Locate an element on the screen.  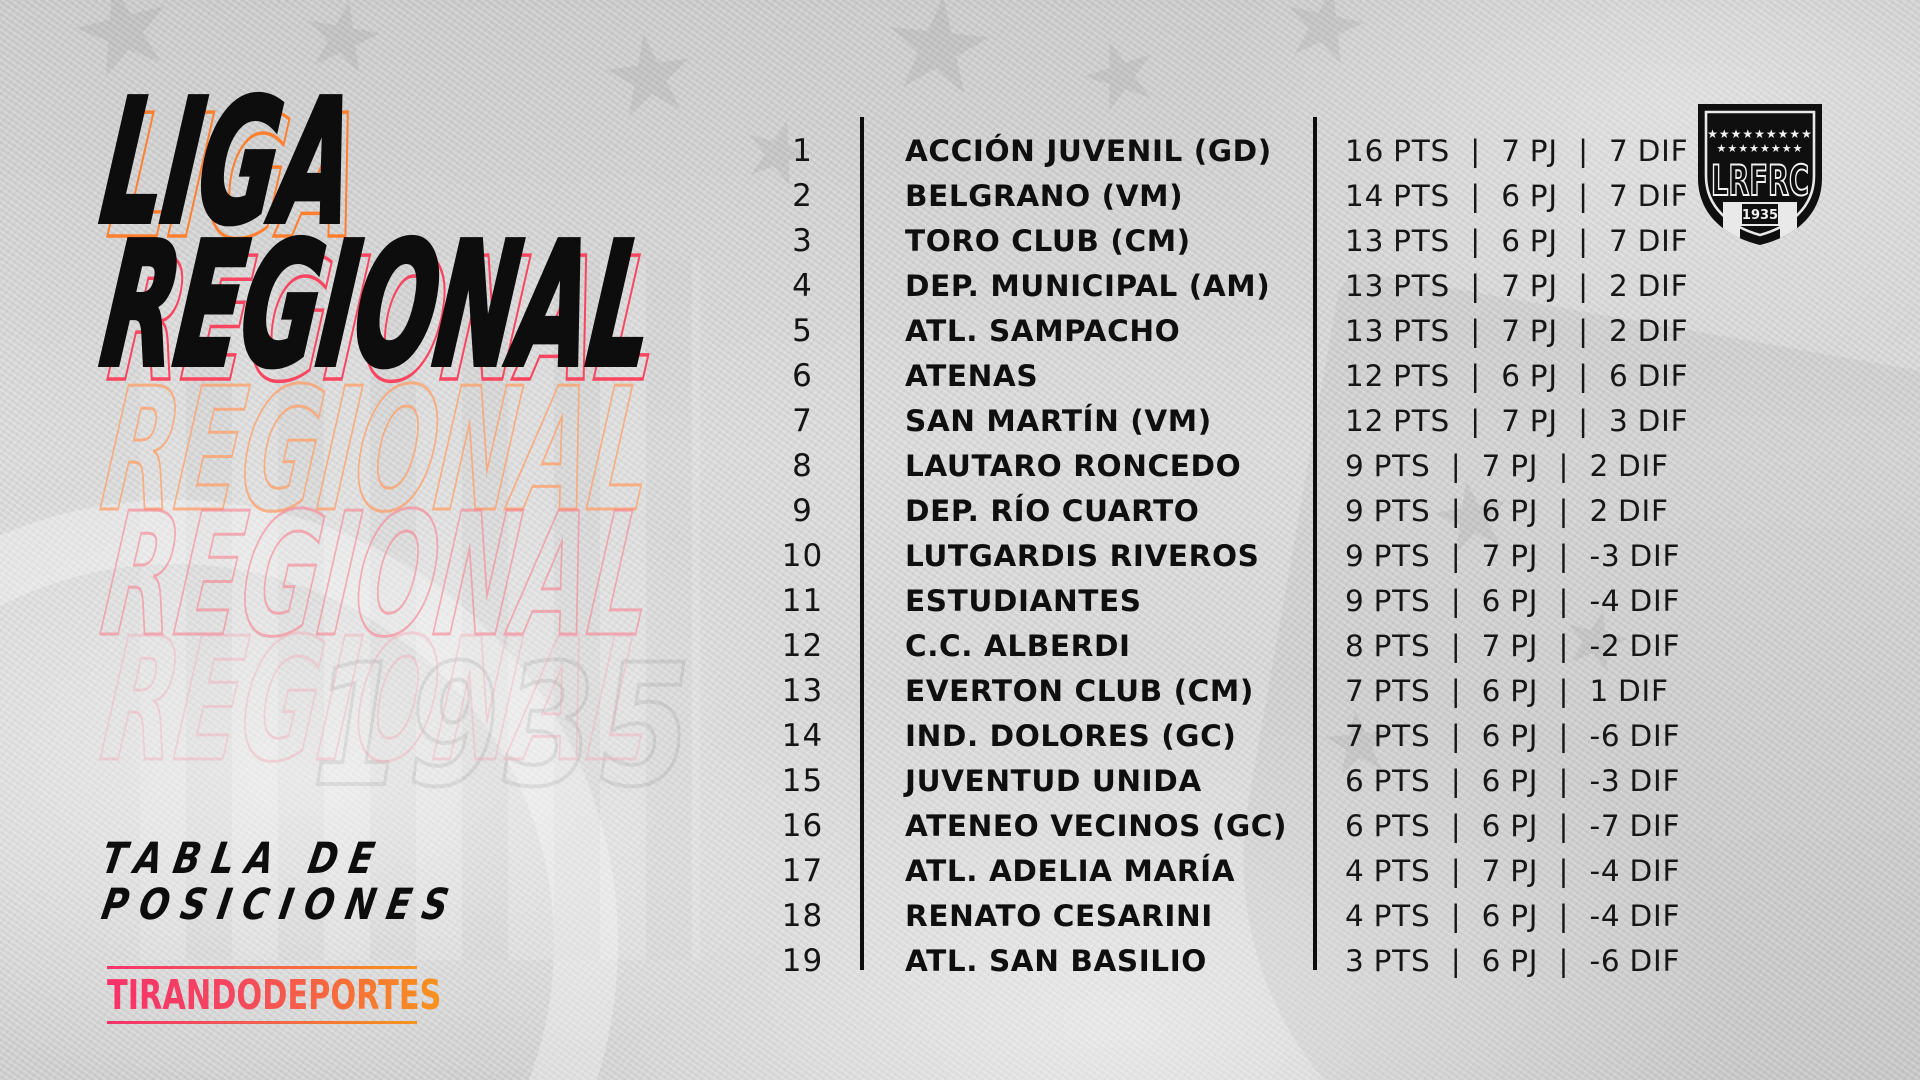
team-name: ATENEO VECINOS (GC) is located at coordinates (1096, 825).